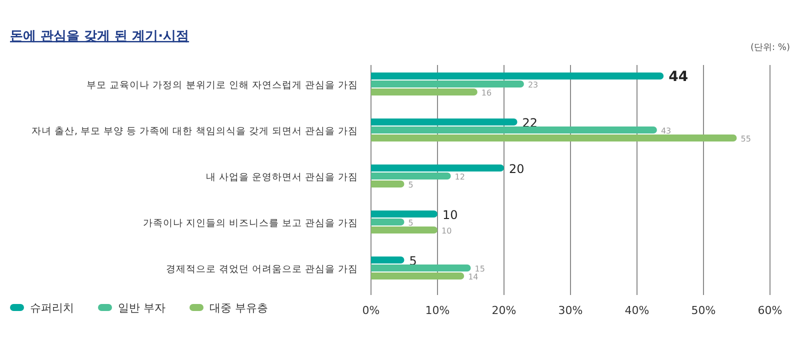  I want to click on y-tick-label: 자녀 출산, 부모 부양 등 가족에 대한 책임의식을 갖게 되면서 관심을 가짐, so click(194, 131).